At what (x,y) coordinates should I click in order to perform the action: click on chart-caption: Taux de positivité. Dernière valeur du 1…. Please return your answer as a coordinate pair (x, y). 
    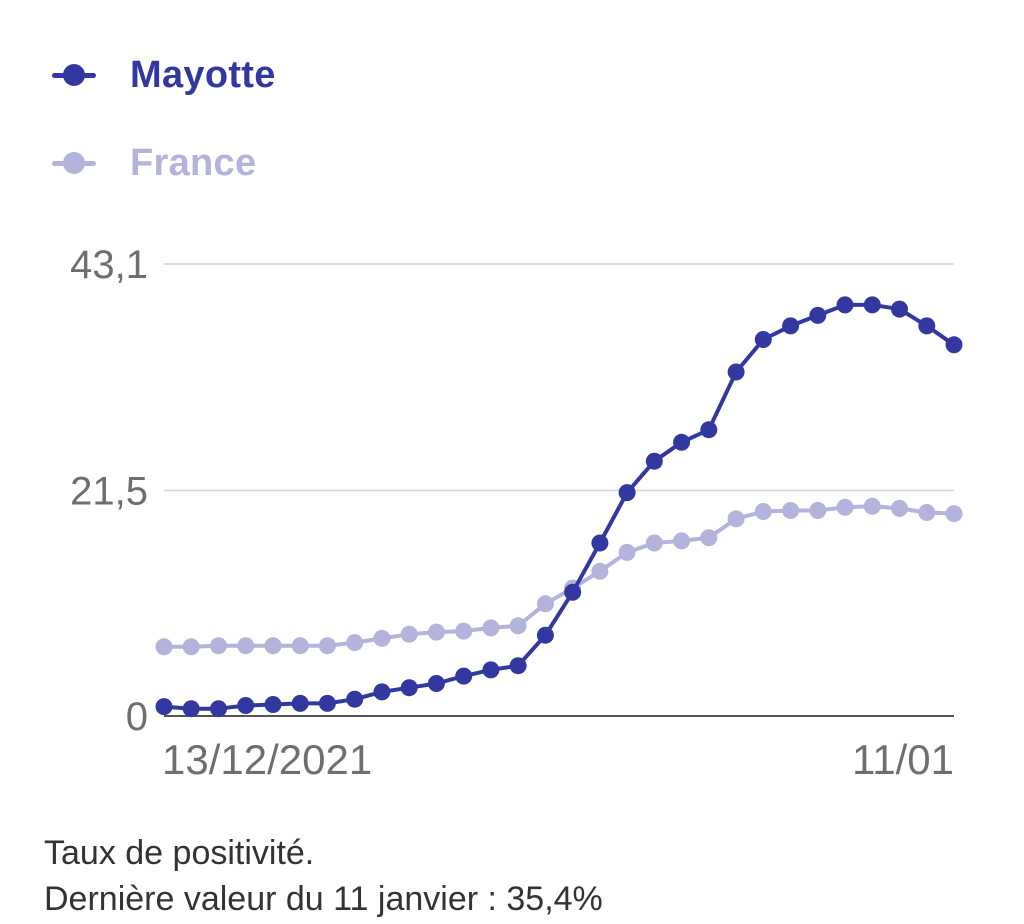
    Looking at the image, I should click on (323, 876).